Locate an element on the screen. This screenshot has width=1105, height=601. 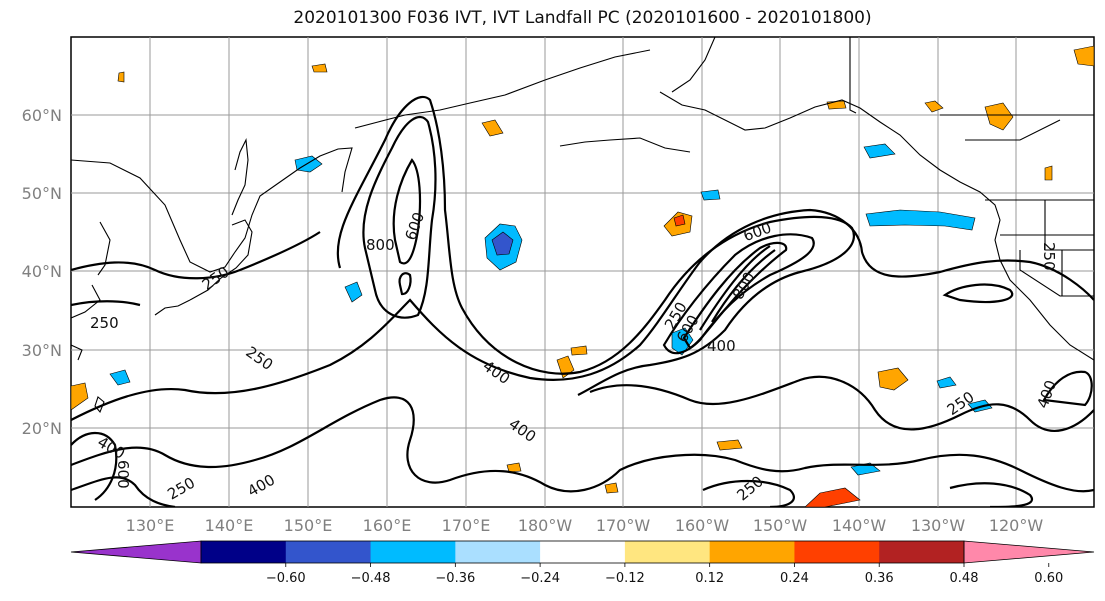
contour-label: 400 is located at coordinates (721, 346).